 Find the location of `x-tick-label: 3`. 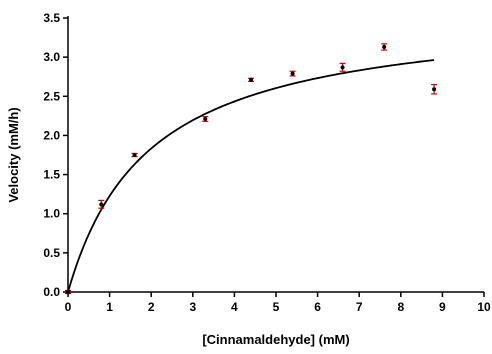

x-tick-label: 3 is located at coordinates (192, 307).